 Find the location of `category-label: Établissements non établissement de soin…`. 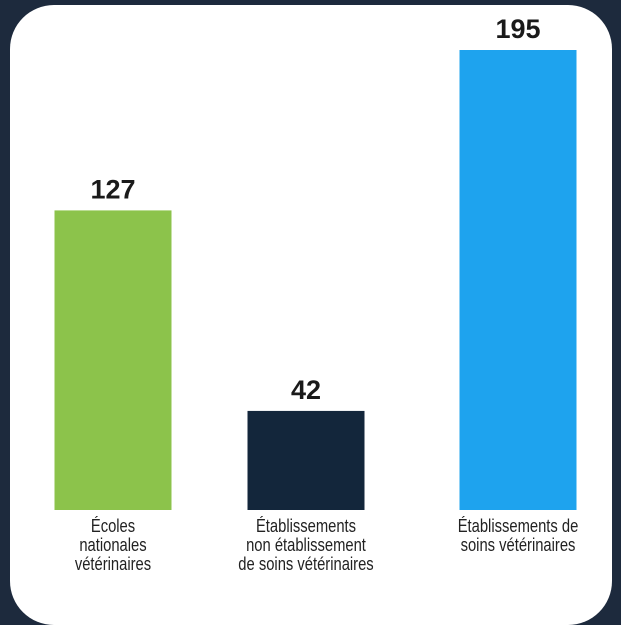

category-label: Établissements non établissement de soin… is located at coordinates (306, 545).